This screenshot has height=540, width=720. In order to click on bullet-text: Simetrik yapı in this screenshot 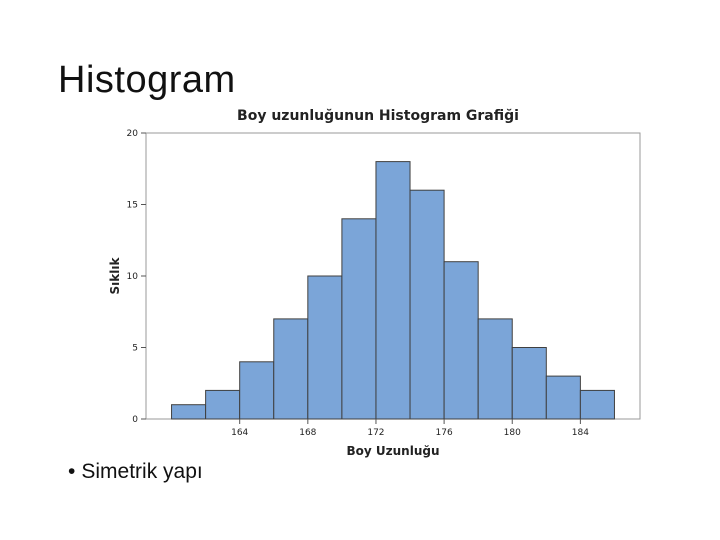, I will do `click(142, 471)`.